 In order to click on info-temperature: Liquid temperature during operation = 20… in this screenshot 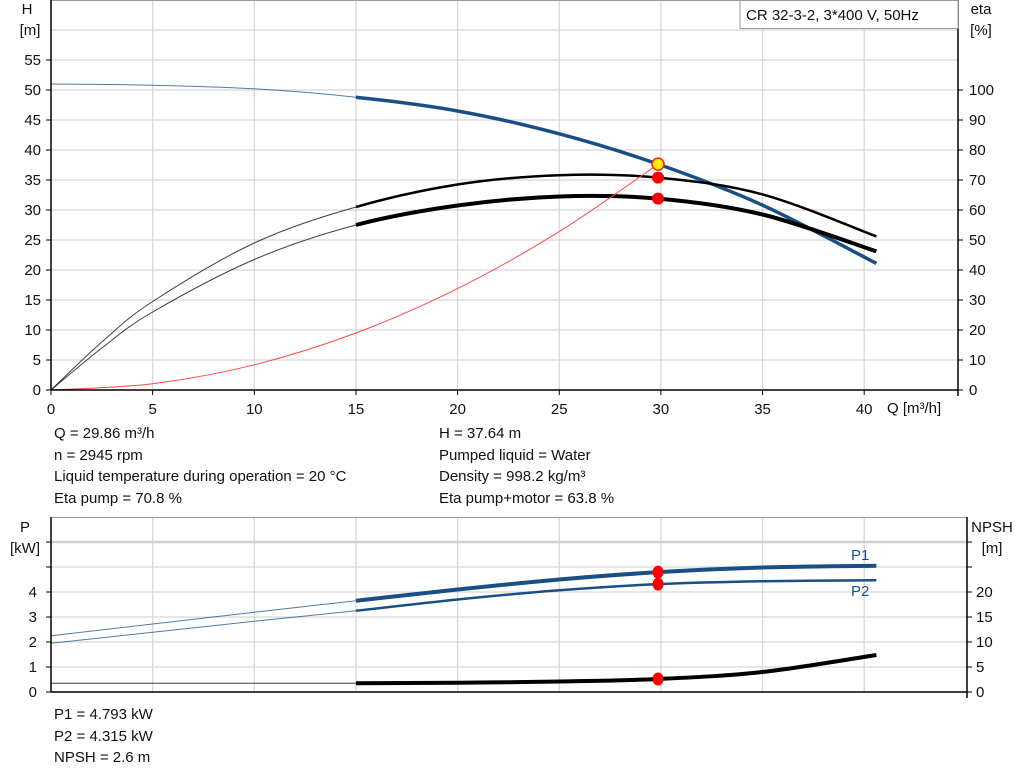, I will do `click(200, 476)`.